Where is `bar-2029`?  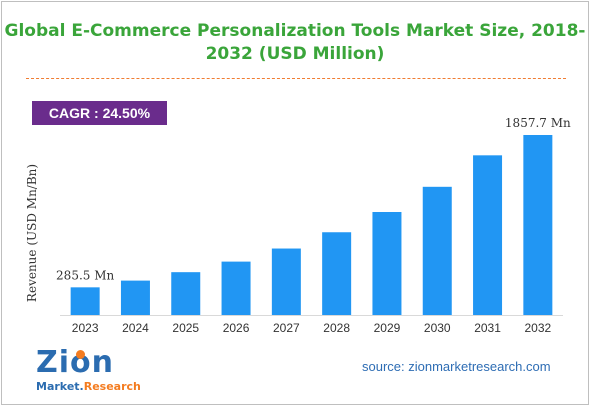
bar-2029 is located at coordinates (387, 263).